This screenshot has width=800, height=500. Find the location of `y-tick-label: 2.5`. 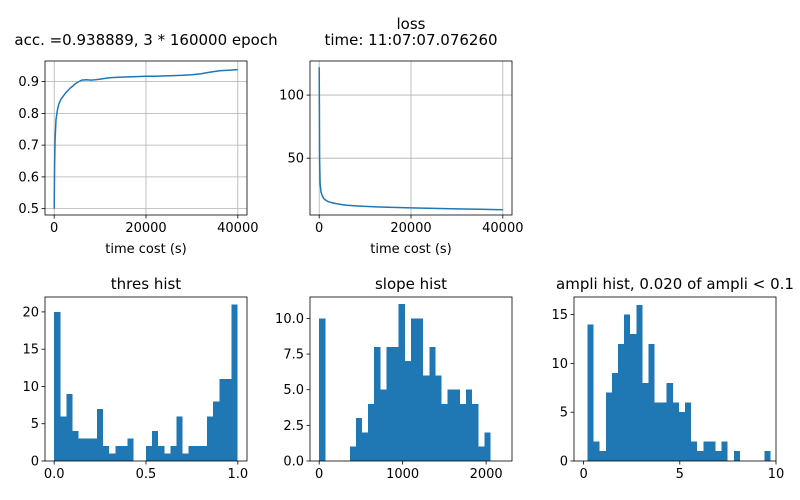

y-tick-label: 2.5 is located at coordinates (293, 426).